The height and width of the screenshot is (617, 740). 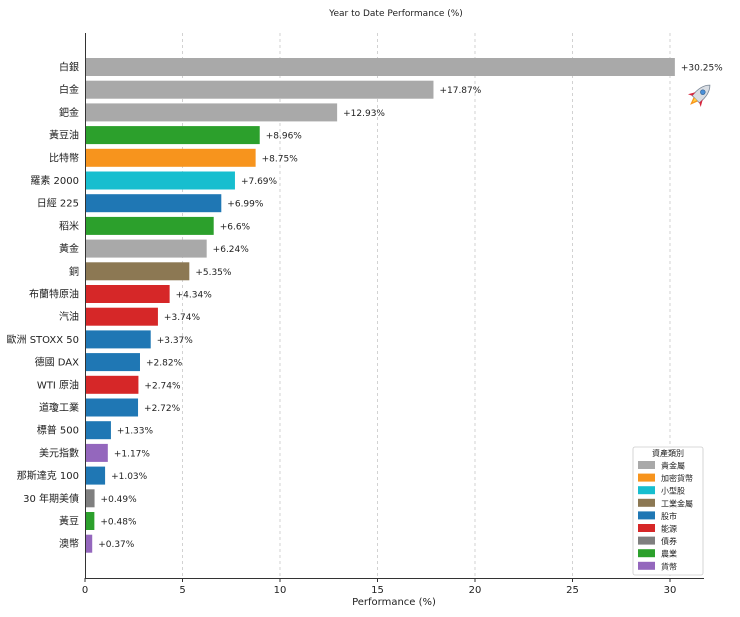 What do you see at coordinates (118, 523) in the screenshot?
I see `data-label: +0.48%` at bounding box center [118, 523].